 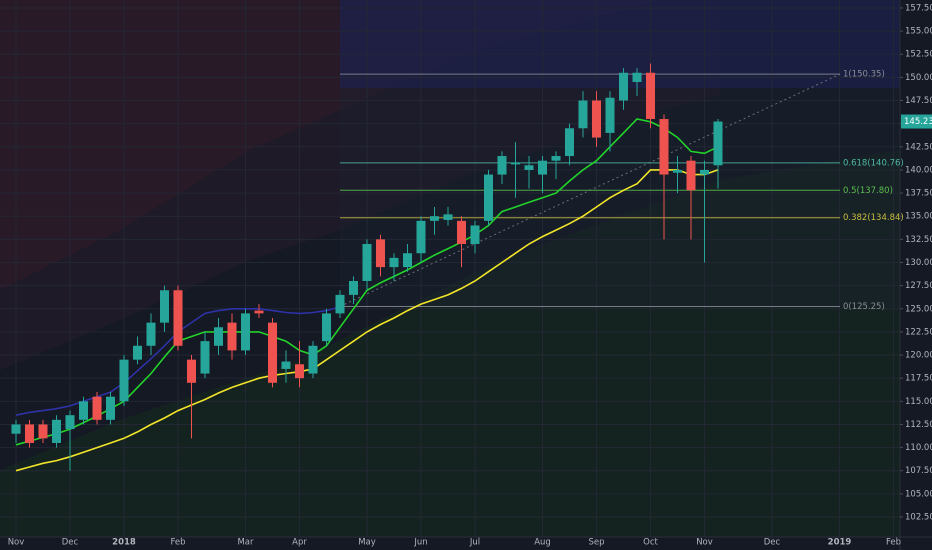 What do you see at coordinates (299, 543) in the screenshot?
I see `x-tick-label: Apr` at bounding box center [299, 543].